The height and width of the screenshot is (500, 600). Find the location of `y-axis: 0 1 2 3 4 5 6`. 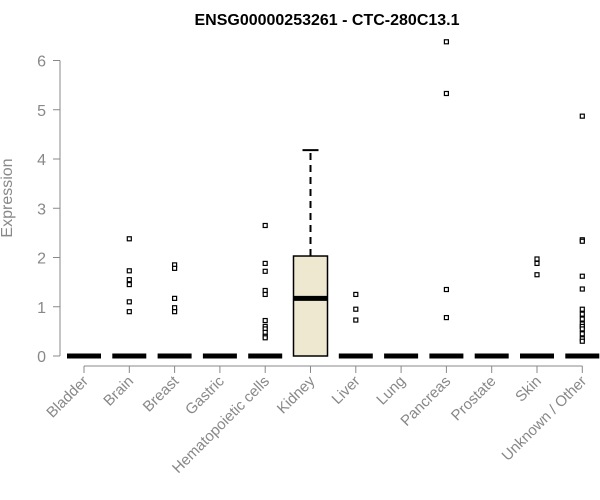

y-axis: 0 1 2 3 4 5 6 is located at coordinates (49, 210).